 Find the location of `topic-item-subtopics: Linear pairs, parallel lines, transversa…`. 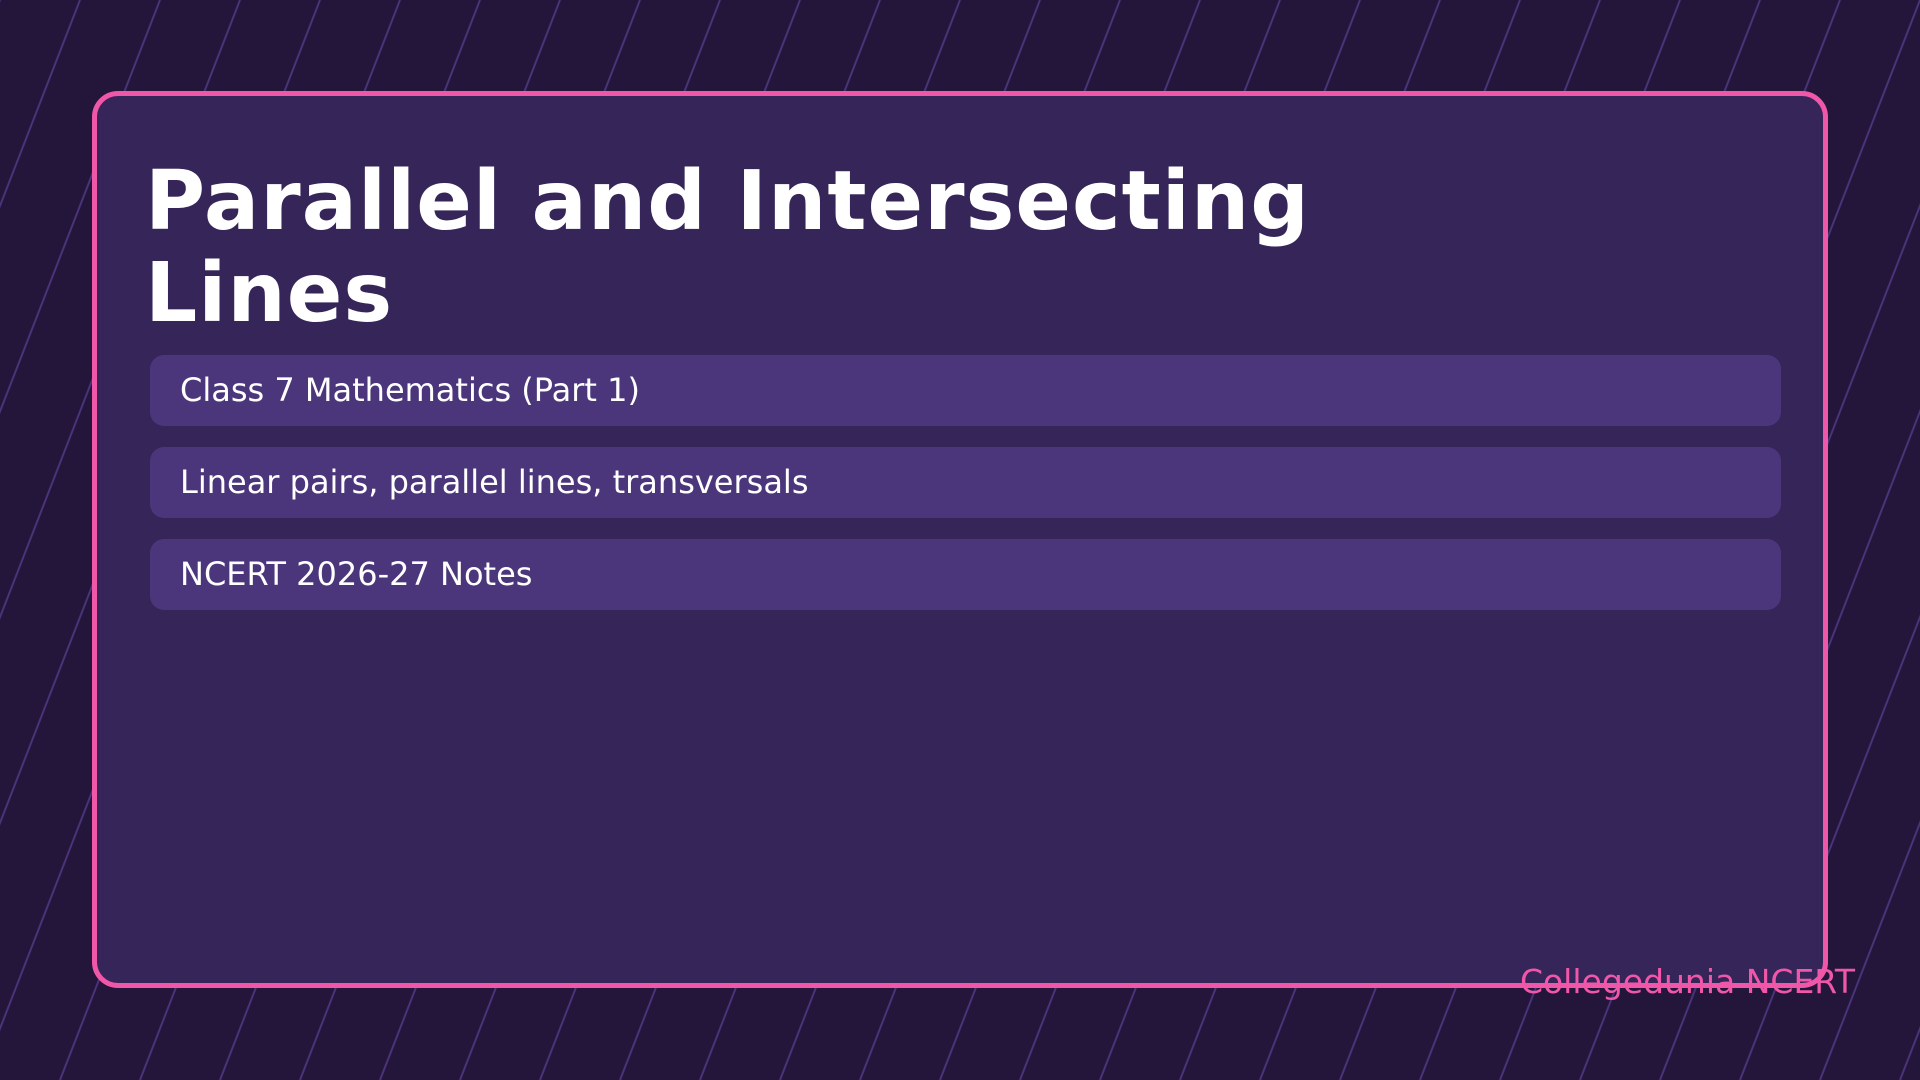

topic-item-subtopics: Linear pairs, parallel lines, transversa… is located at coordinates (965, 482).